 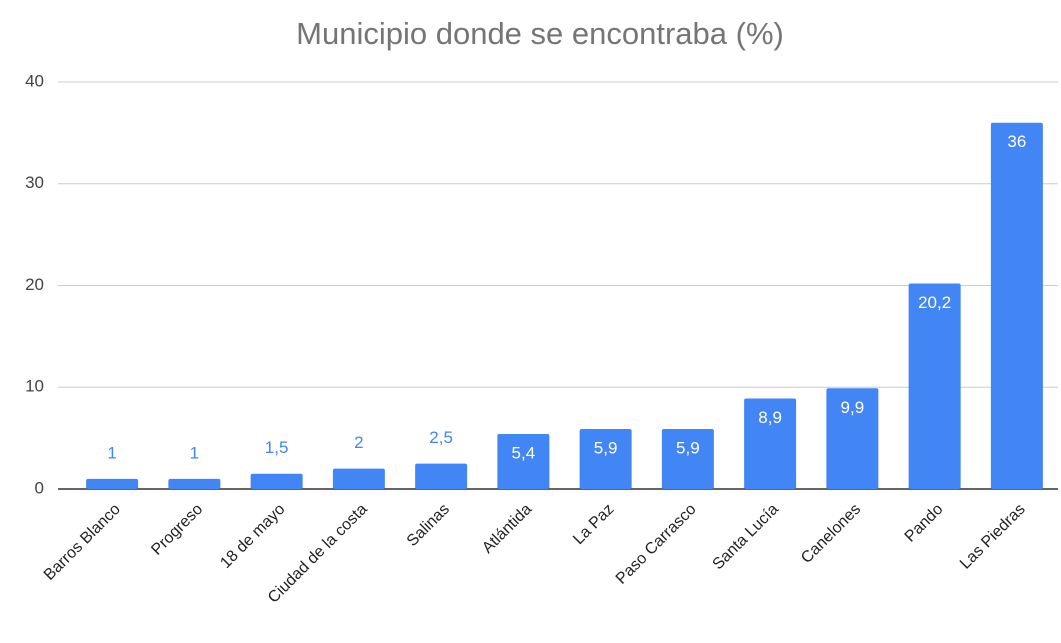 I want to click on x-tick-label: Las Piedras, so click(x=993, y=537).